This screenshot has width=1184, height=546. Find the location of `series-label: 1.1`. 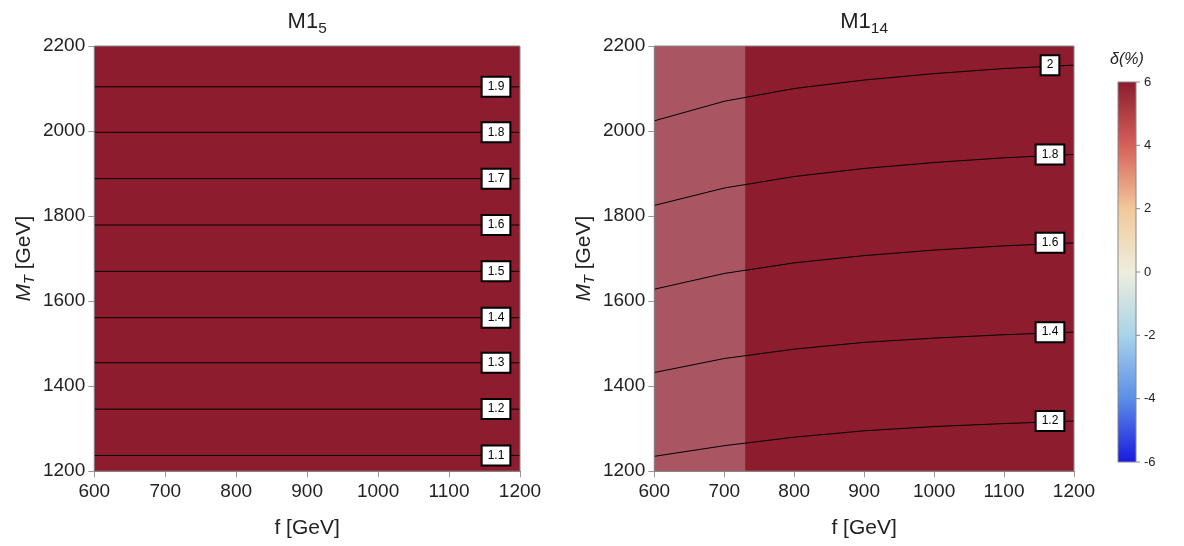

series-label: 1.1 is located at coordinates (496, 454).